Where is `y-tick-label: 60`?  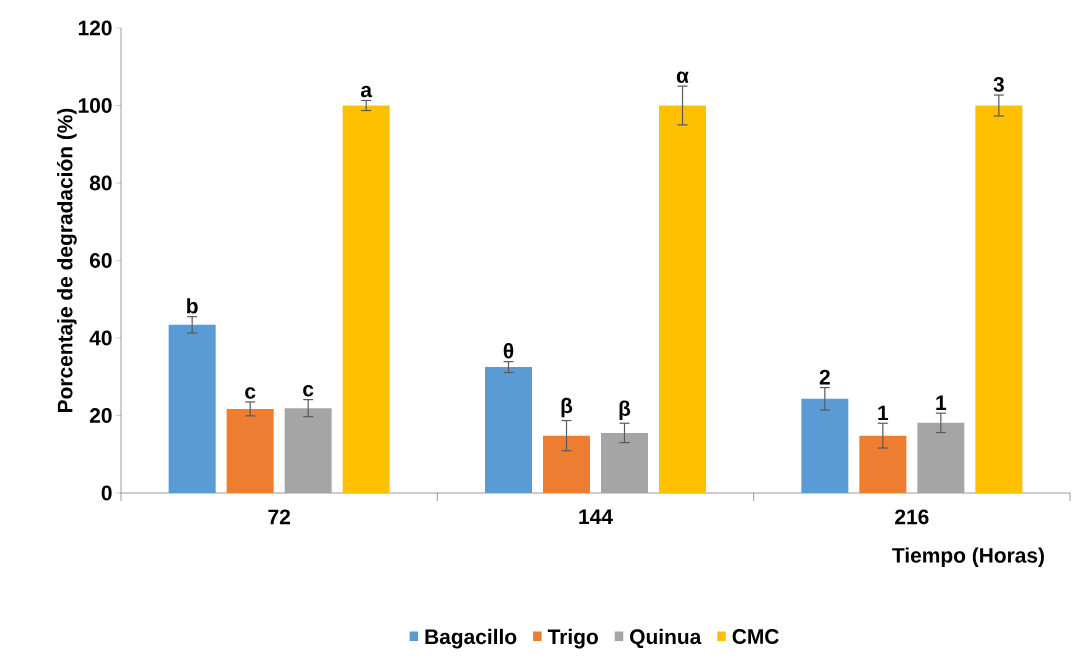 y-tick-label: 60 is located at coordinates (100, 260).